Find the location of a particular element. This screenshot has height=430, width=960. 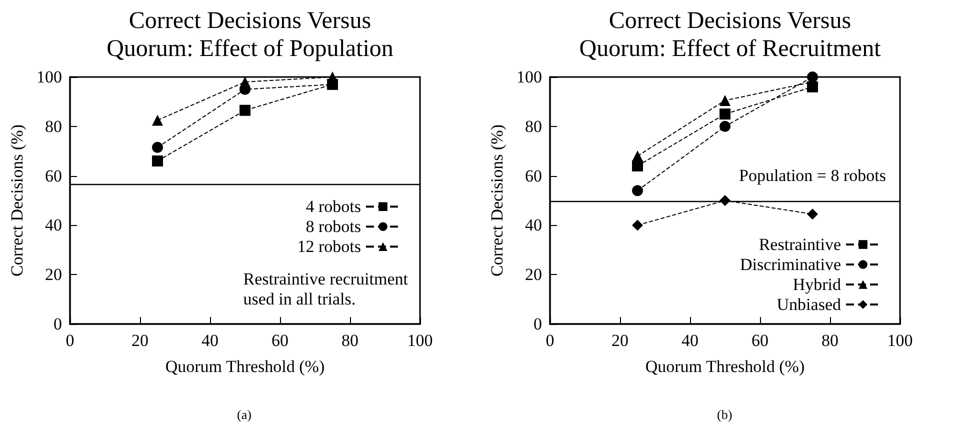

legend-label: Discriminative is located at coordinates (790, 264).